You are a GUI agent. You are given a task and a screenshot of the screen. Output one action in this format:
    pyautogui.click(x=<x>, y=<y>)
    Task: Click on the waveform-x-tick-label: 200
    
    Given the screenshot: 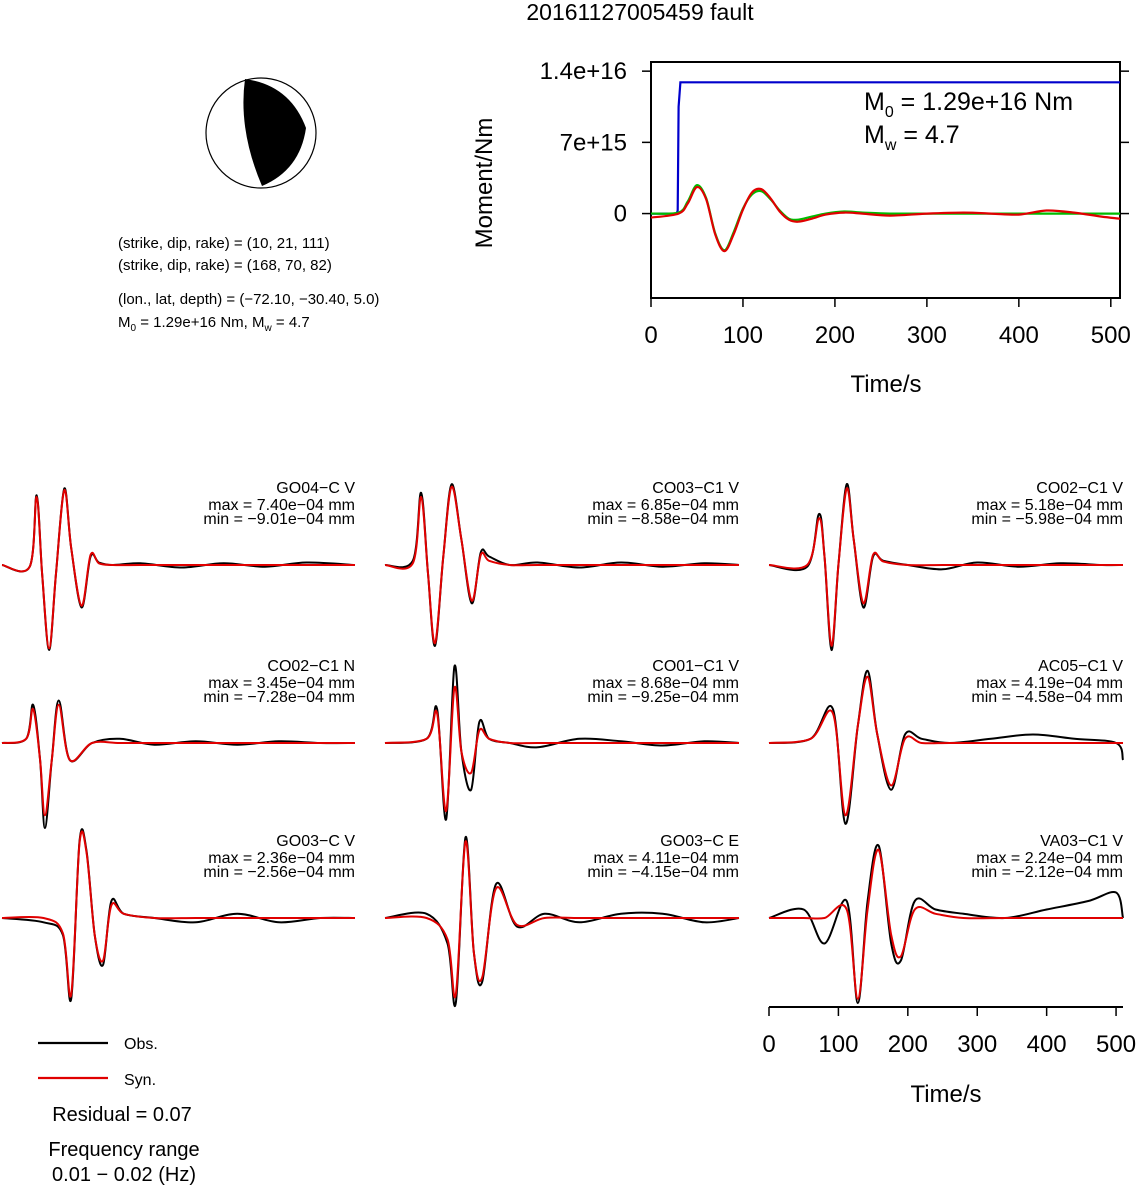 What is the action you would take?
    pyautogui.click(x=908, y=1044)
    